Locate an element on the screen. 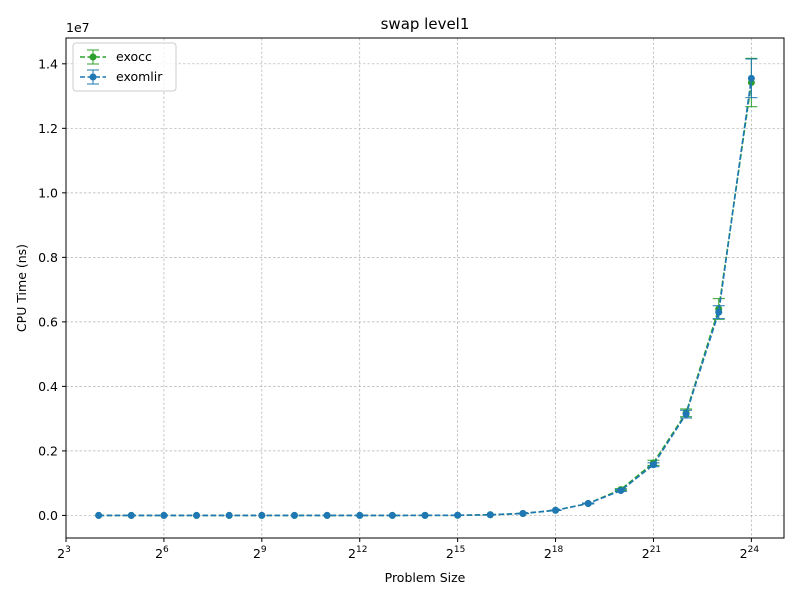 The width and height of the screenshot is (800, 600). y-tick-label: 1.0 is located at coordinates (48, 192).